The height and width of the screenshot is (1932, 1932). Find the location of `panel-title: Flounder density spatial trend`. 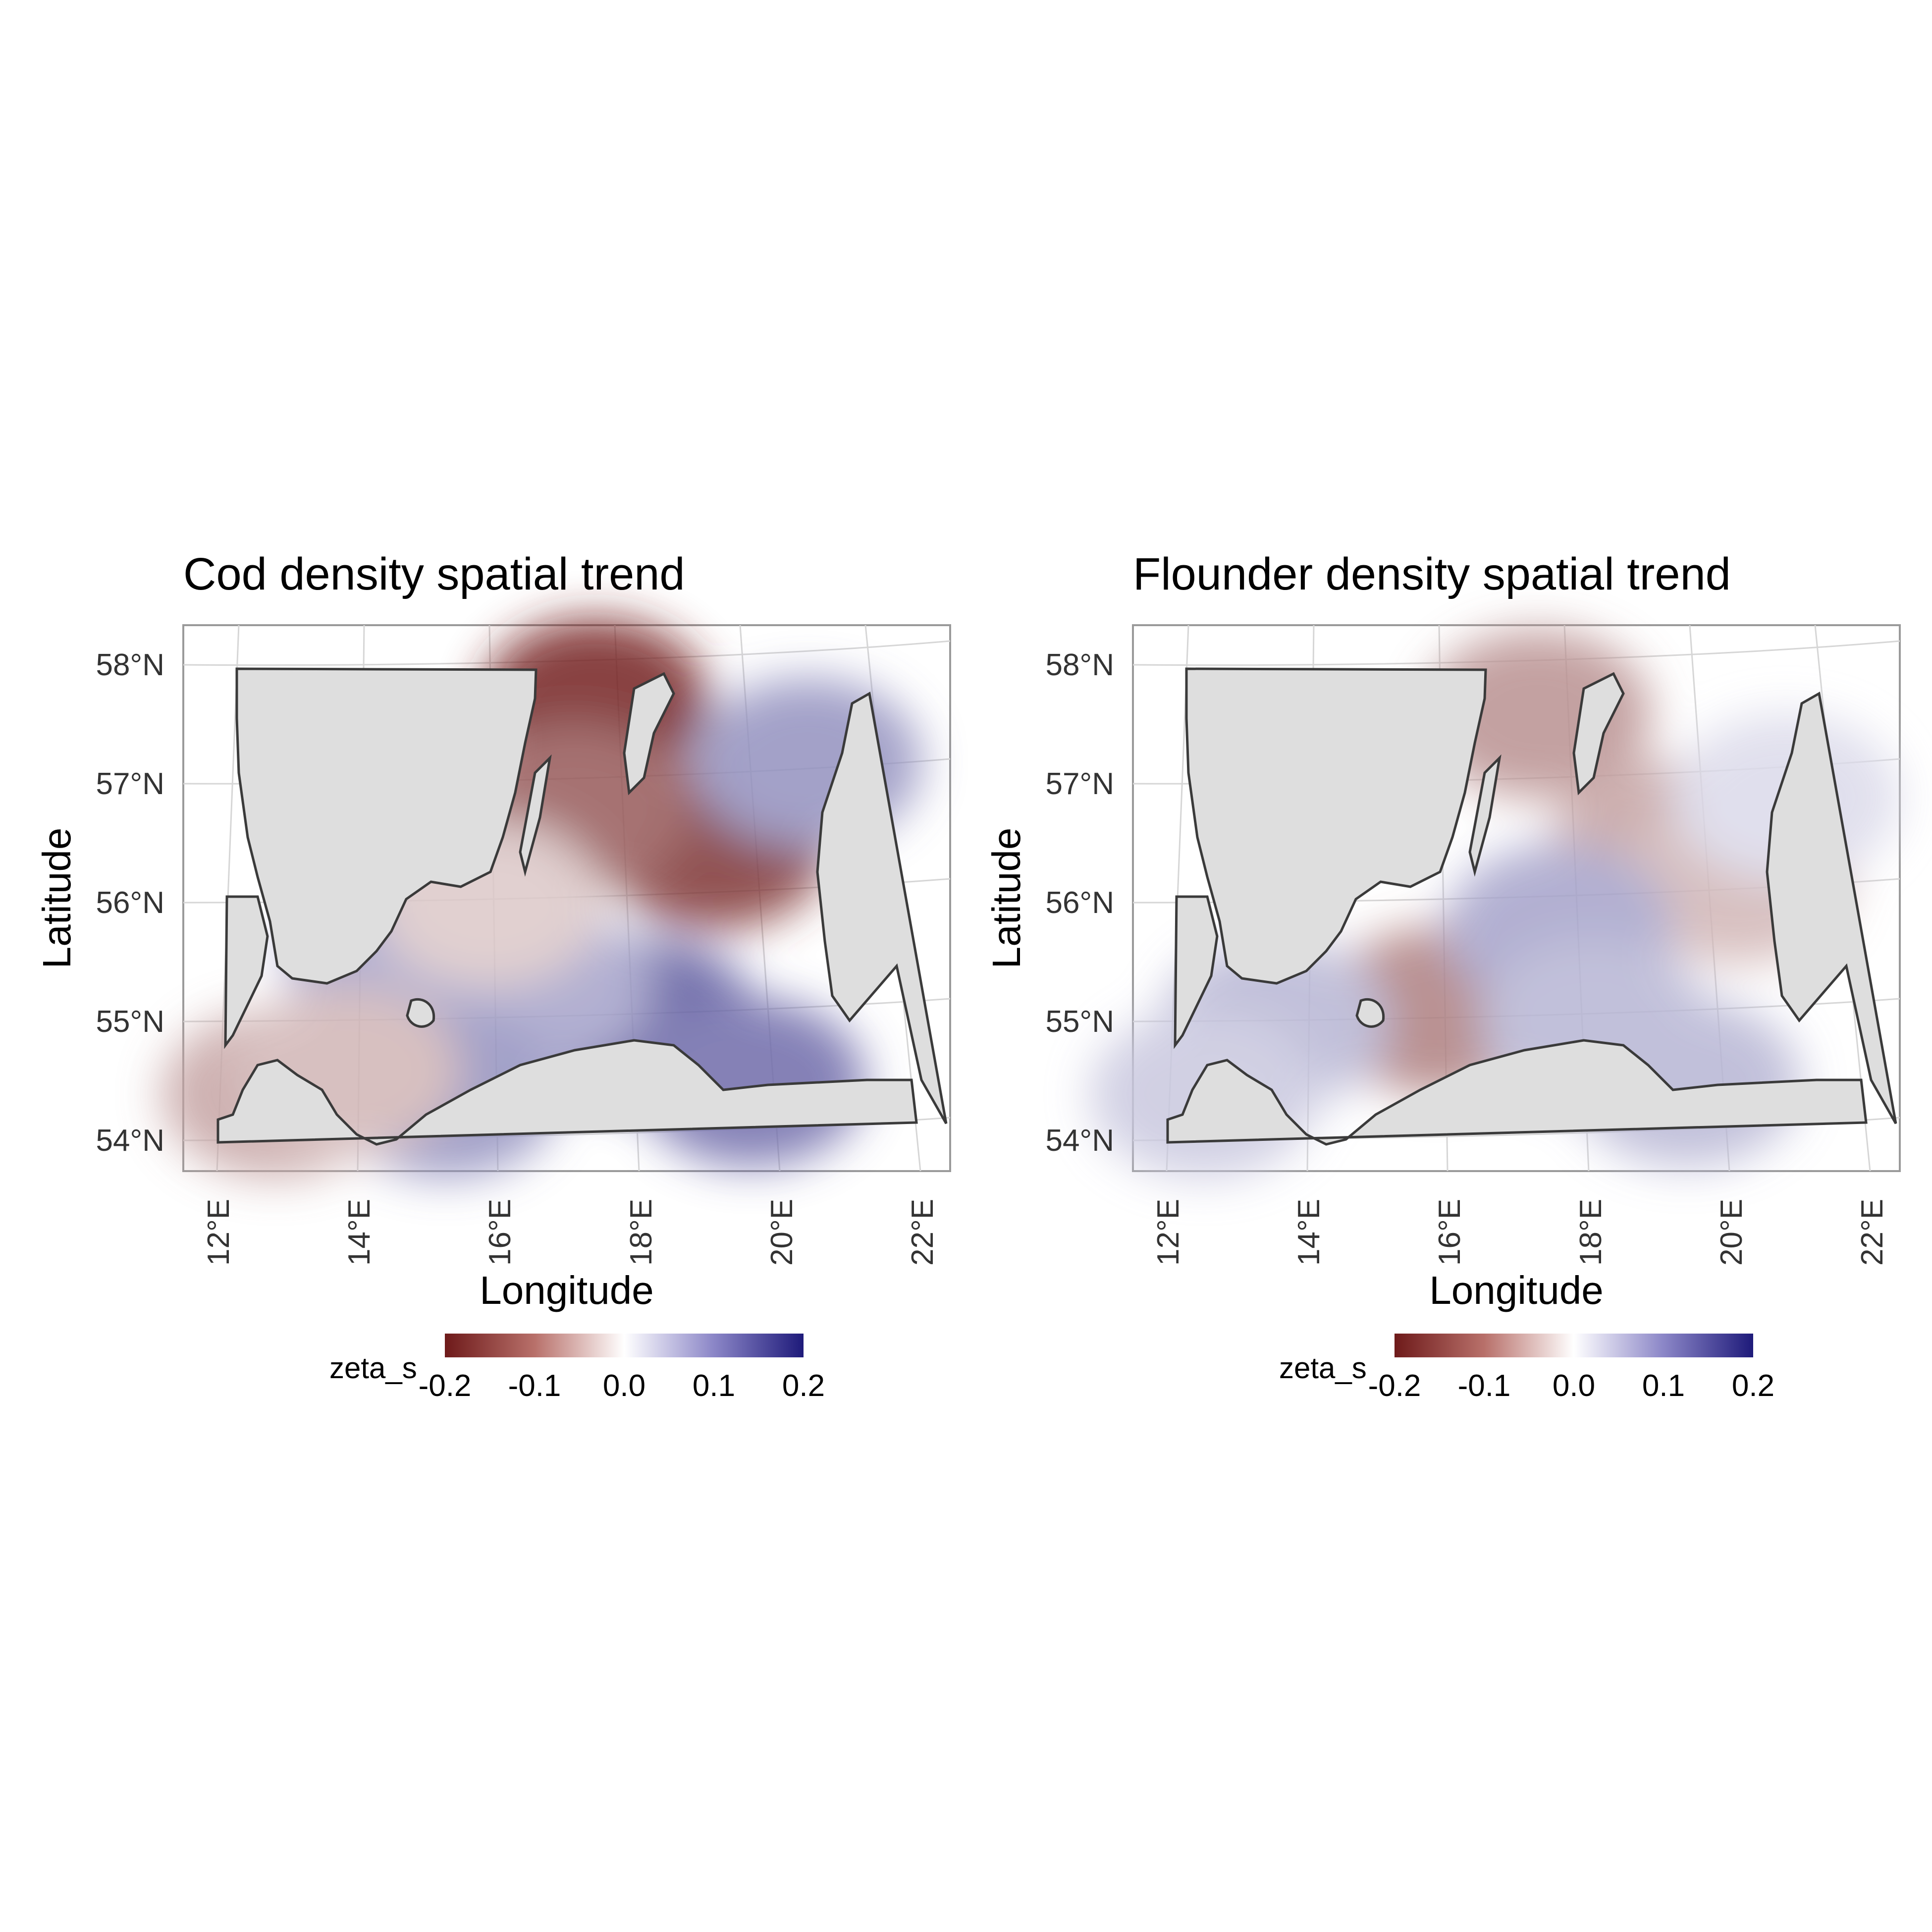

panel-title: Flounder density spatial trend is located at coordinates (1432, 574).